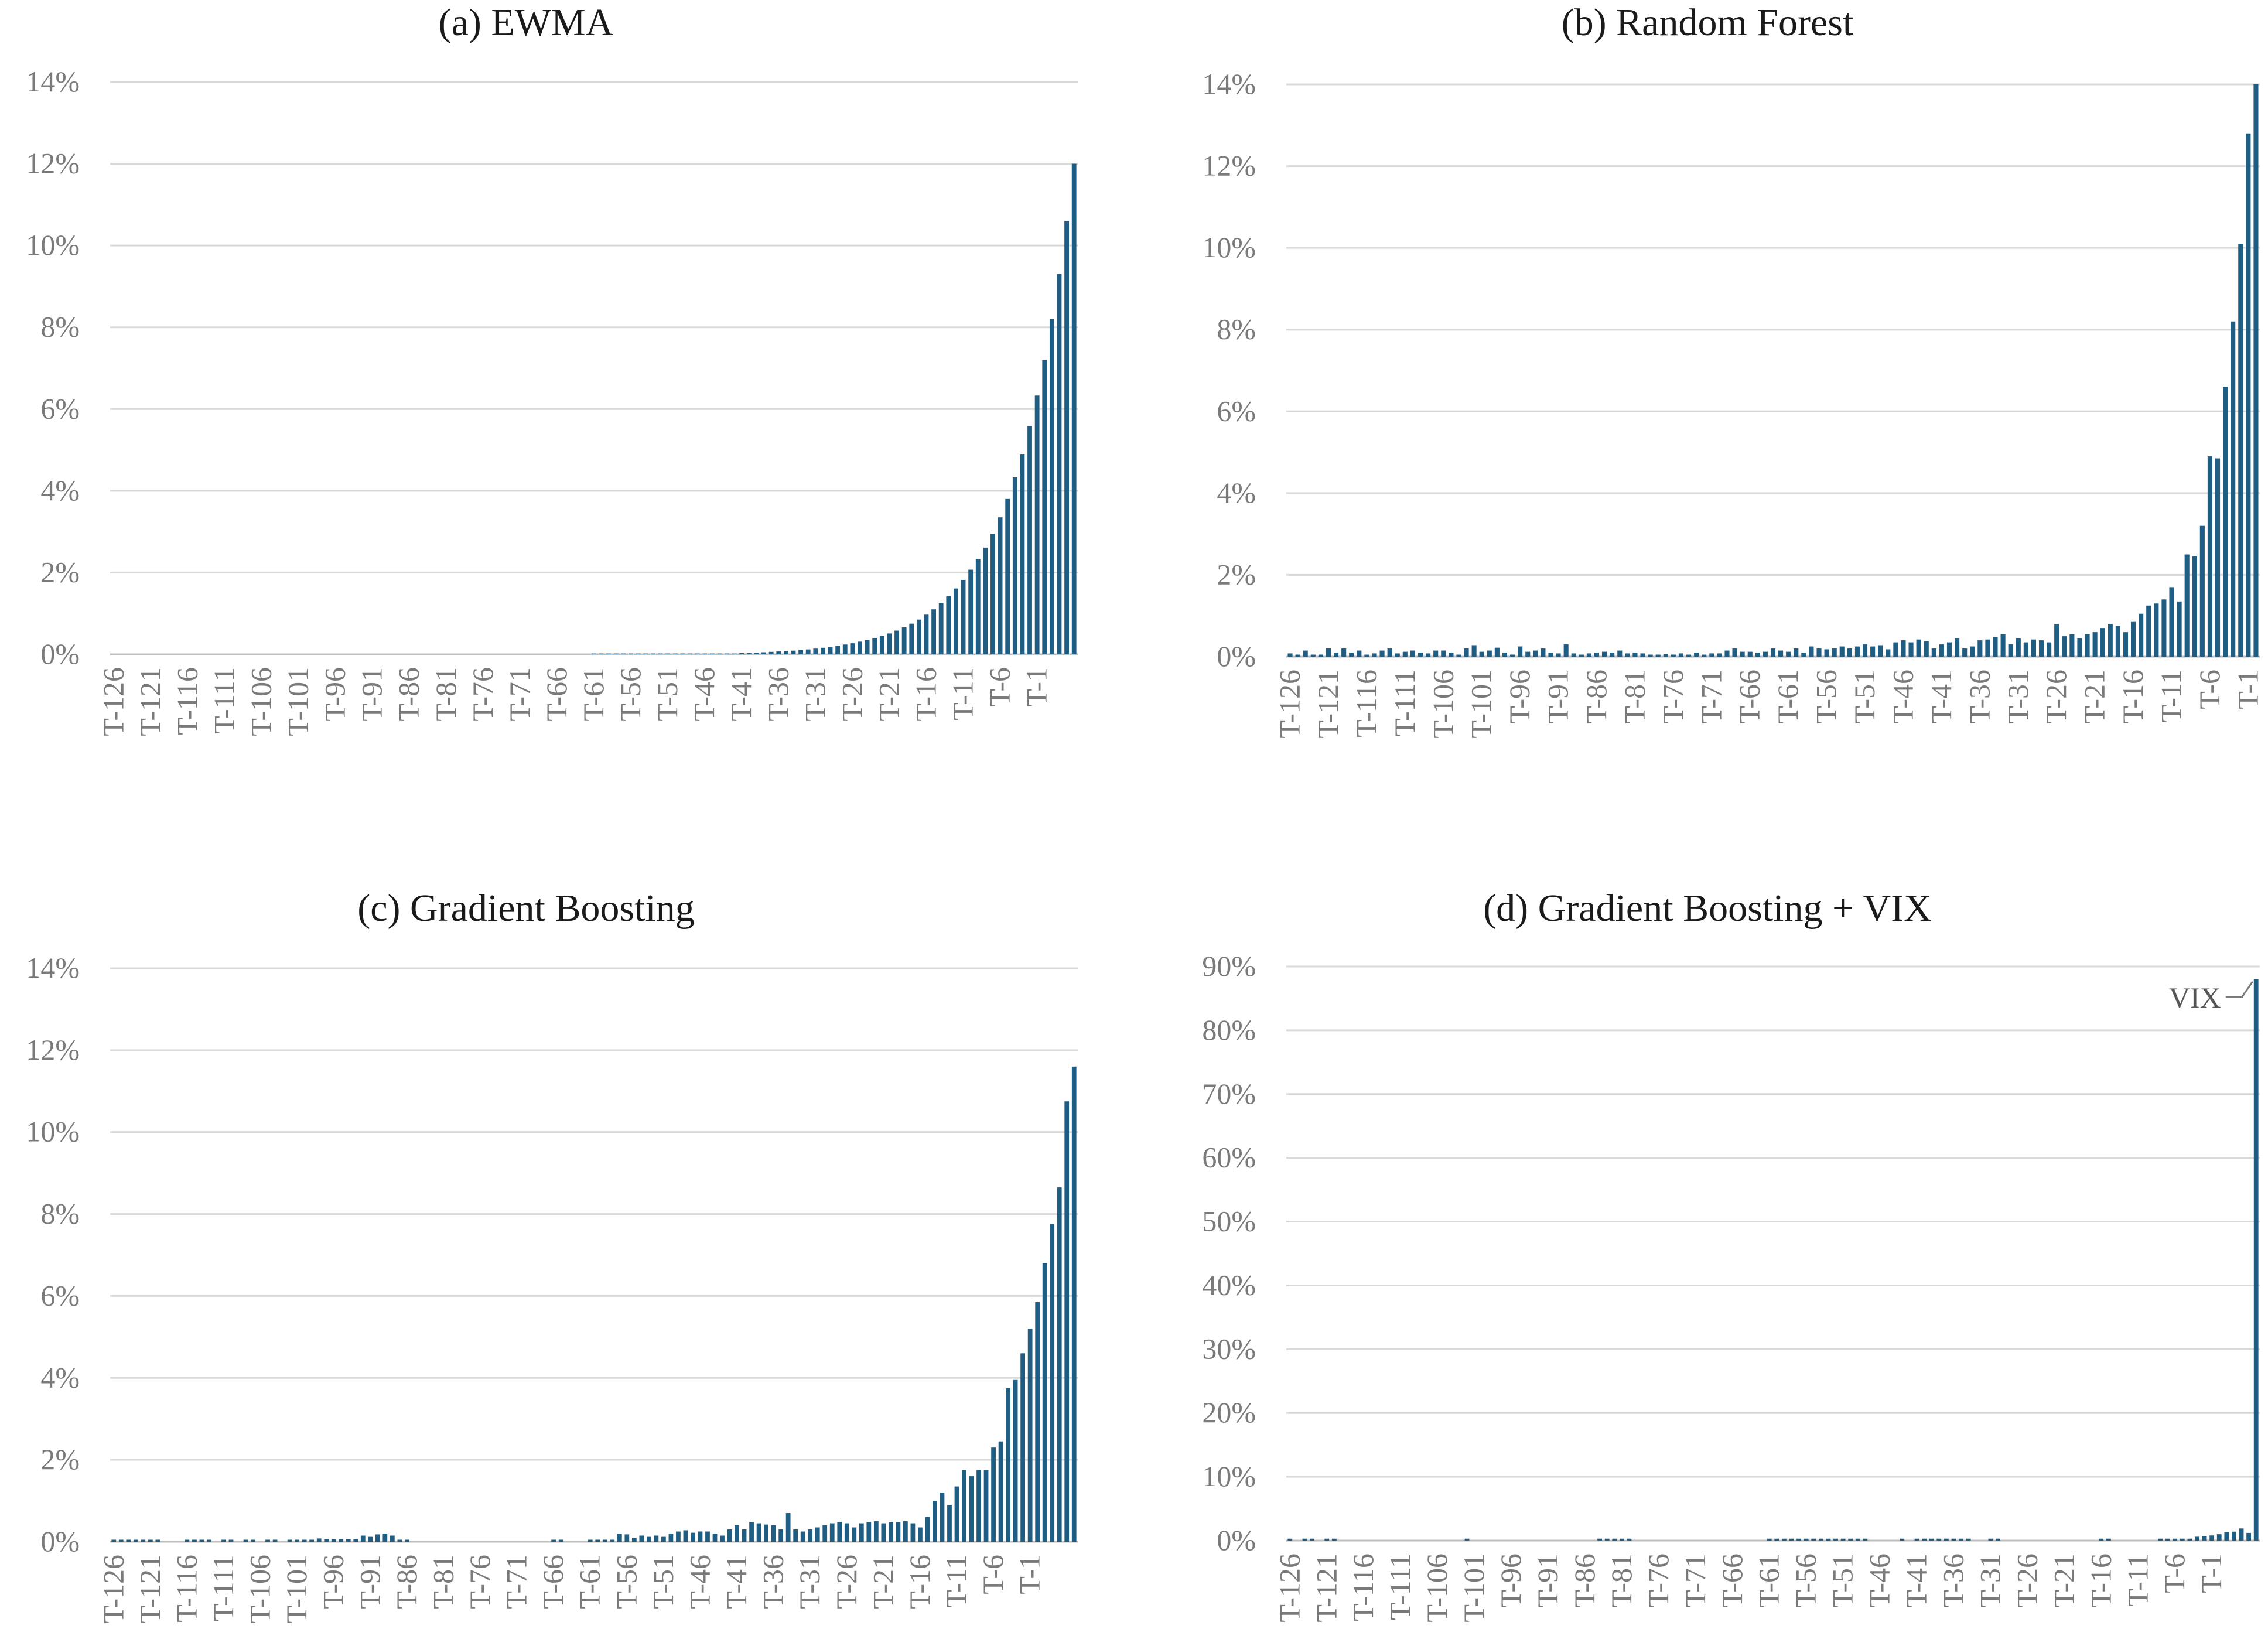 Image resolution: width=2268 pixels, height=1646 pixels. I want to click on x-tick-label: T-81, so click(1634, 697).